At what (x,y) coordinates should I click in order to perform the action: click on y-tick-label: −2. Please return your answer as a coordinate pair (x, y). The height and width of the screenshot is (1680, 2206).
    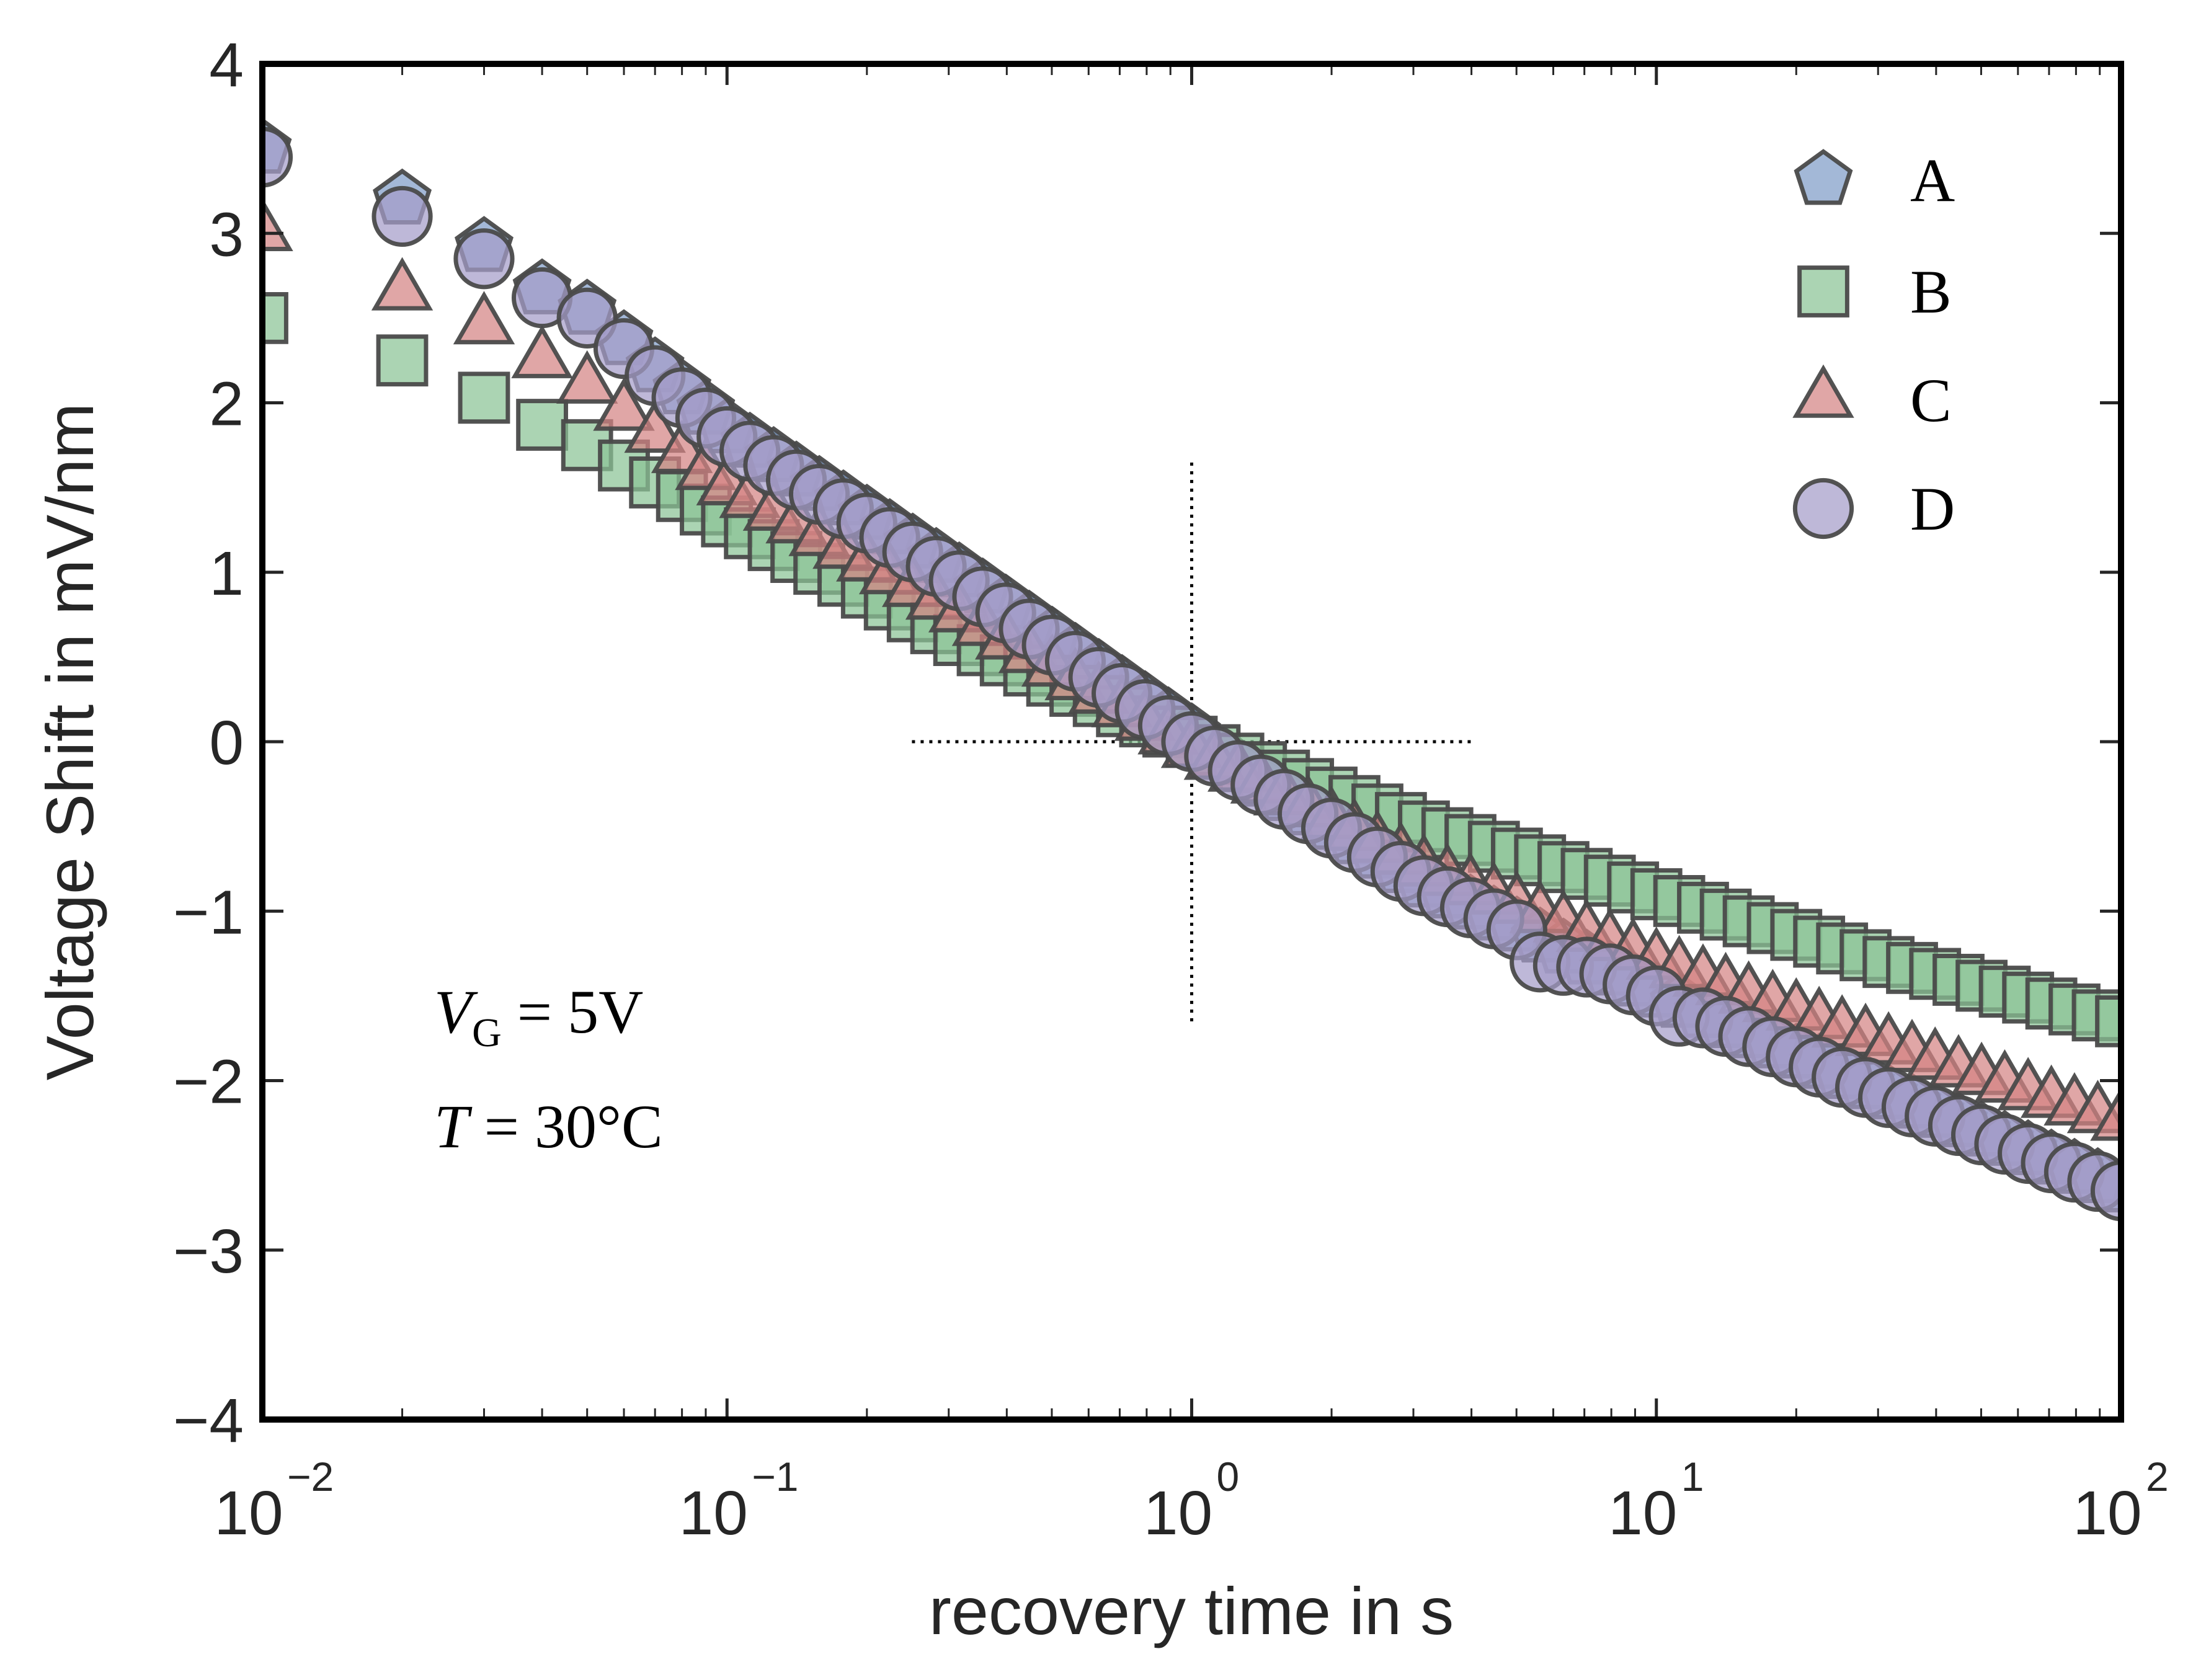
    Looking at the image, I should click on (208, 1082).